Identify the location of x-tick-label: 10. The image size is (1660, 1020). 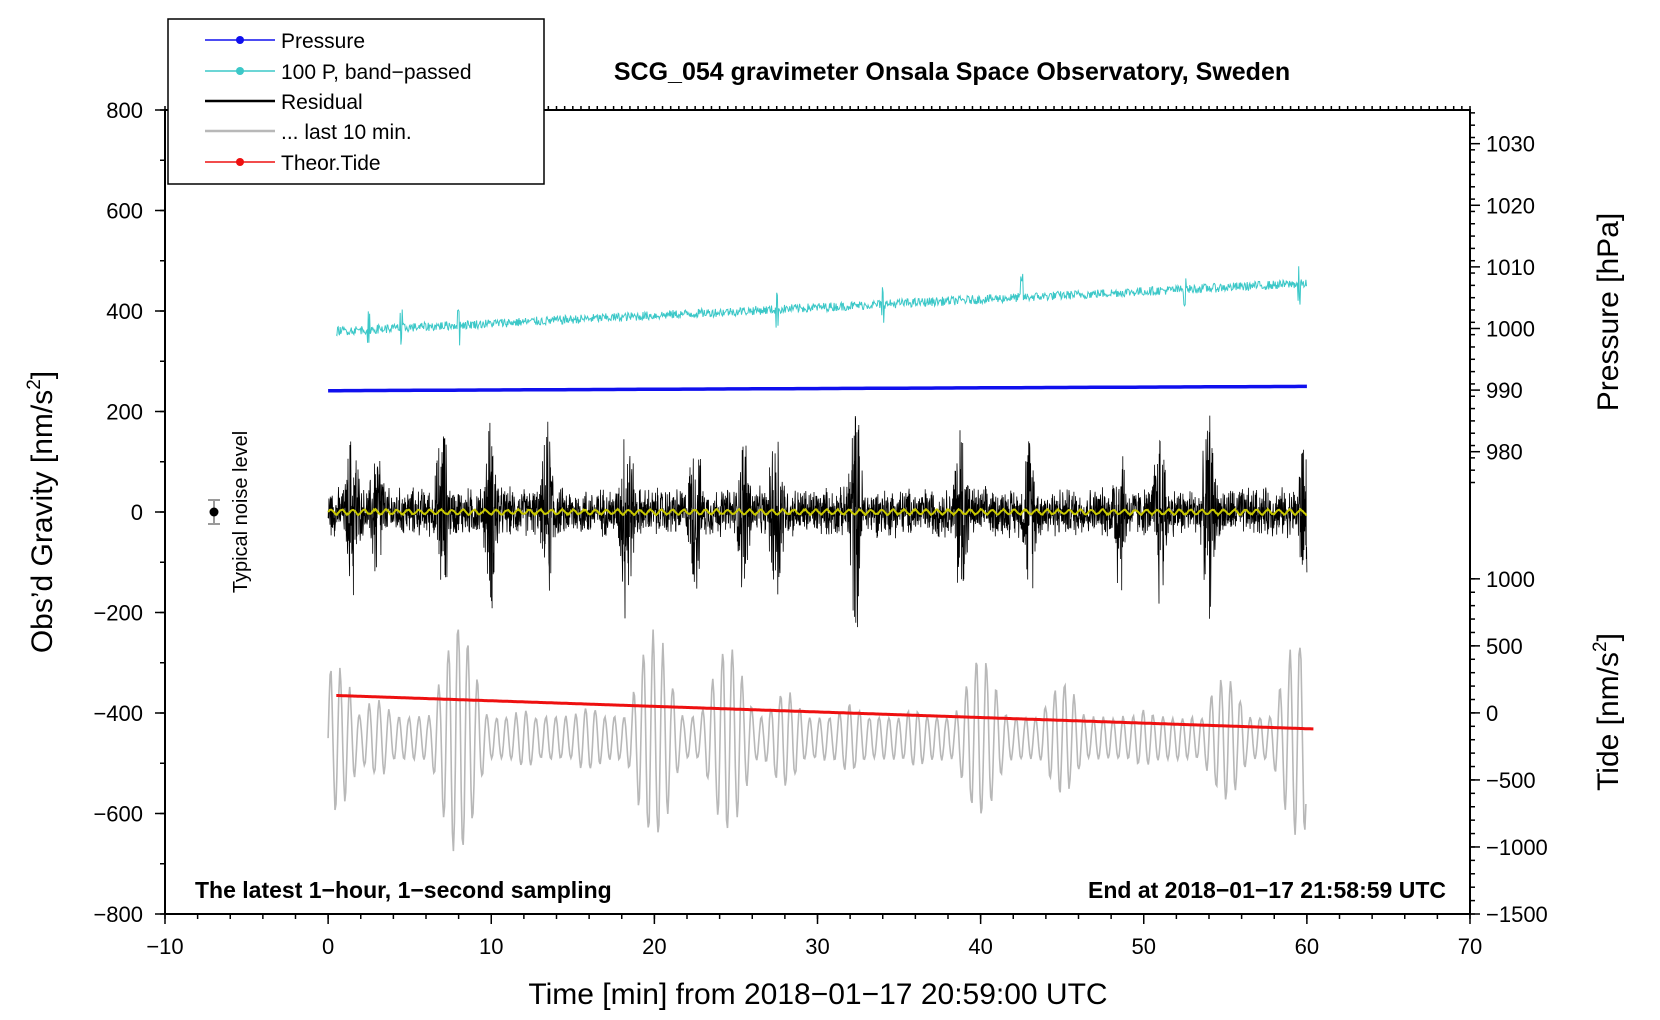
(491, 946).